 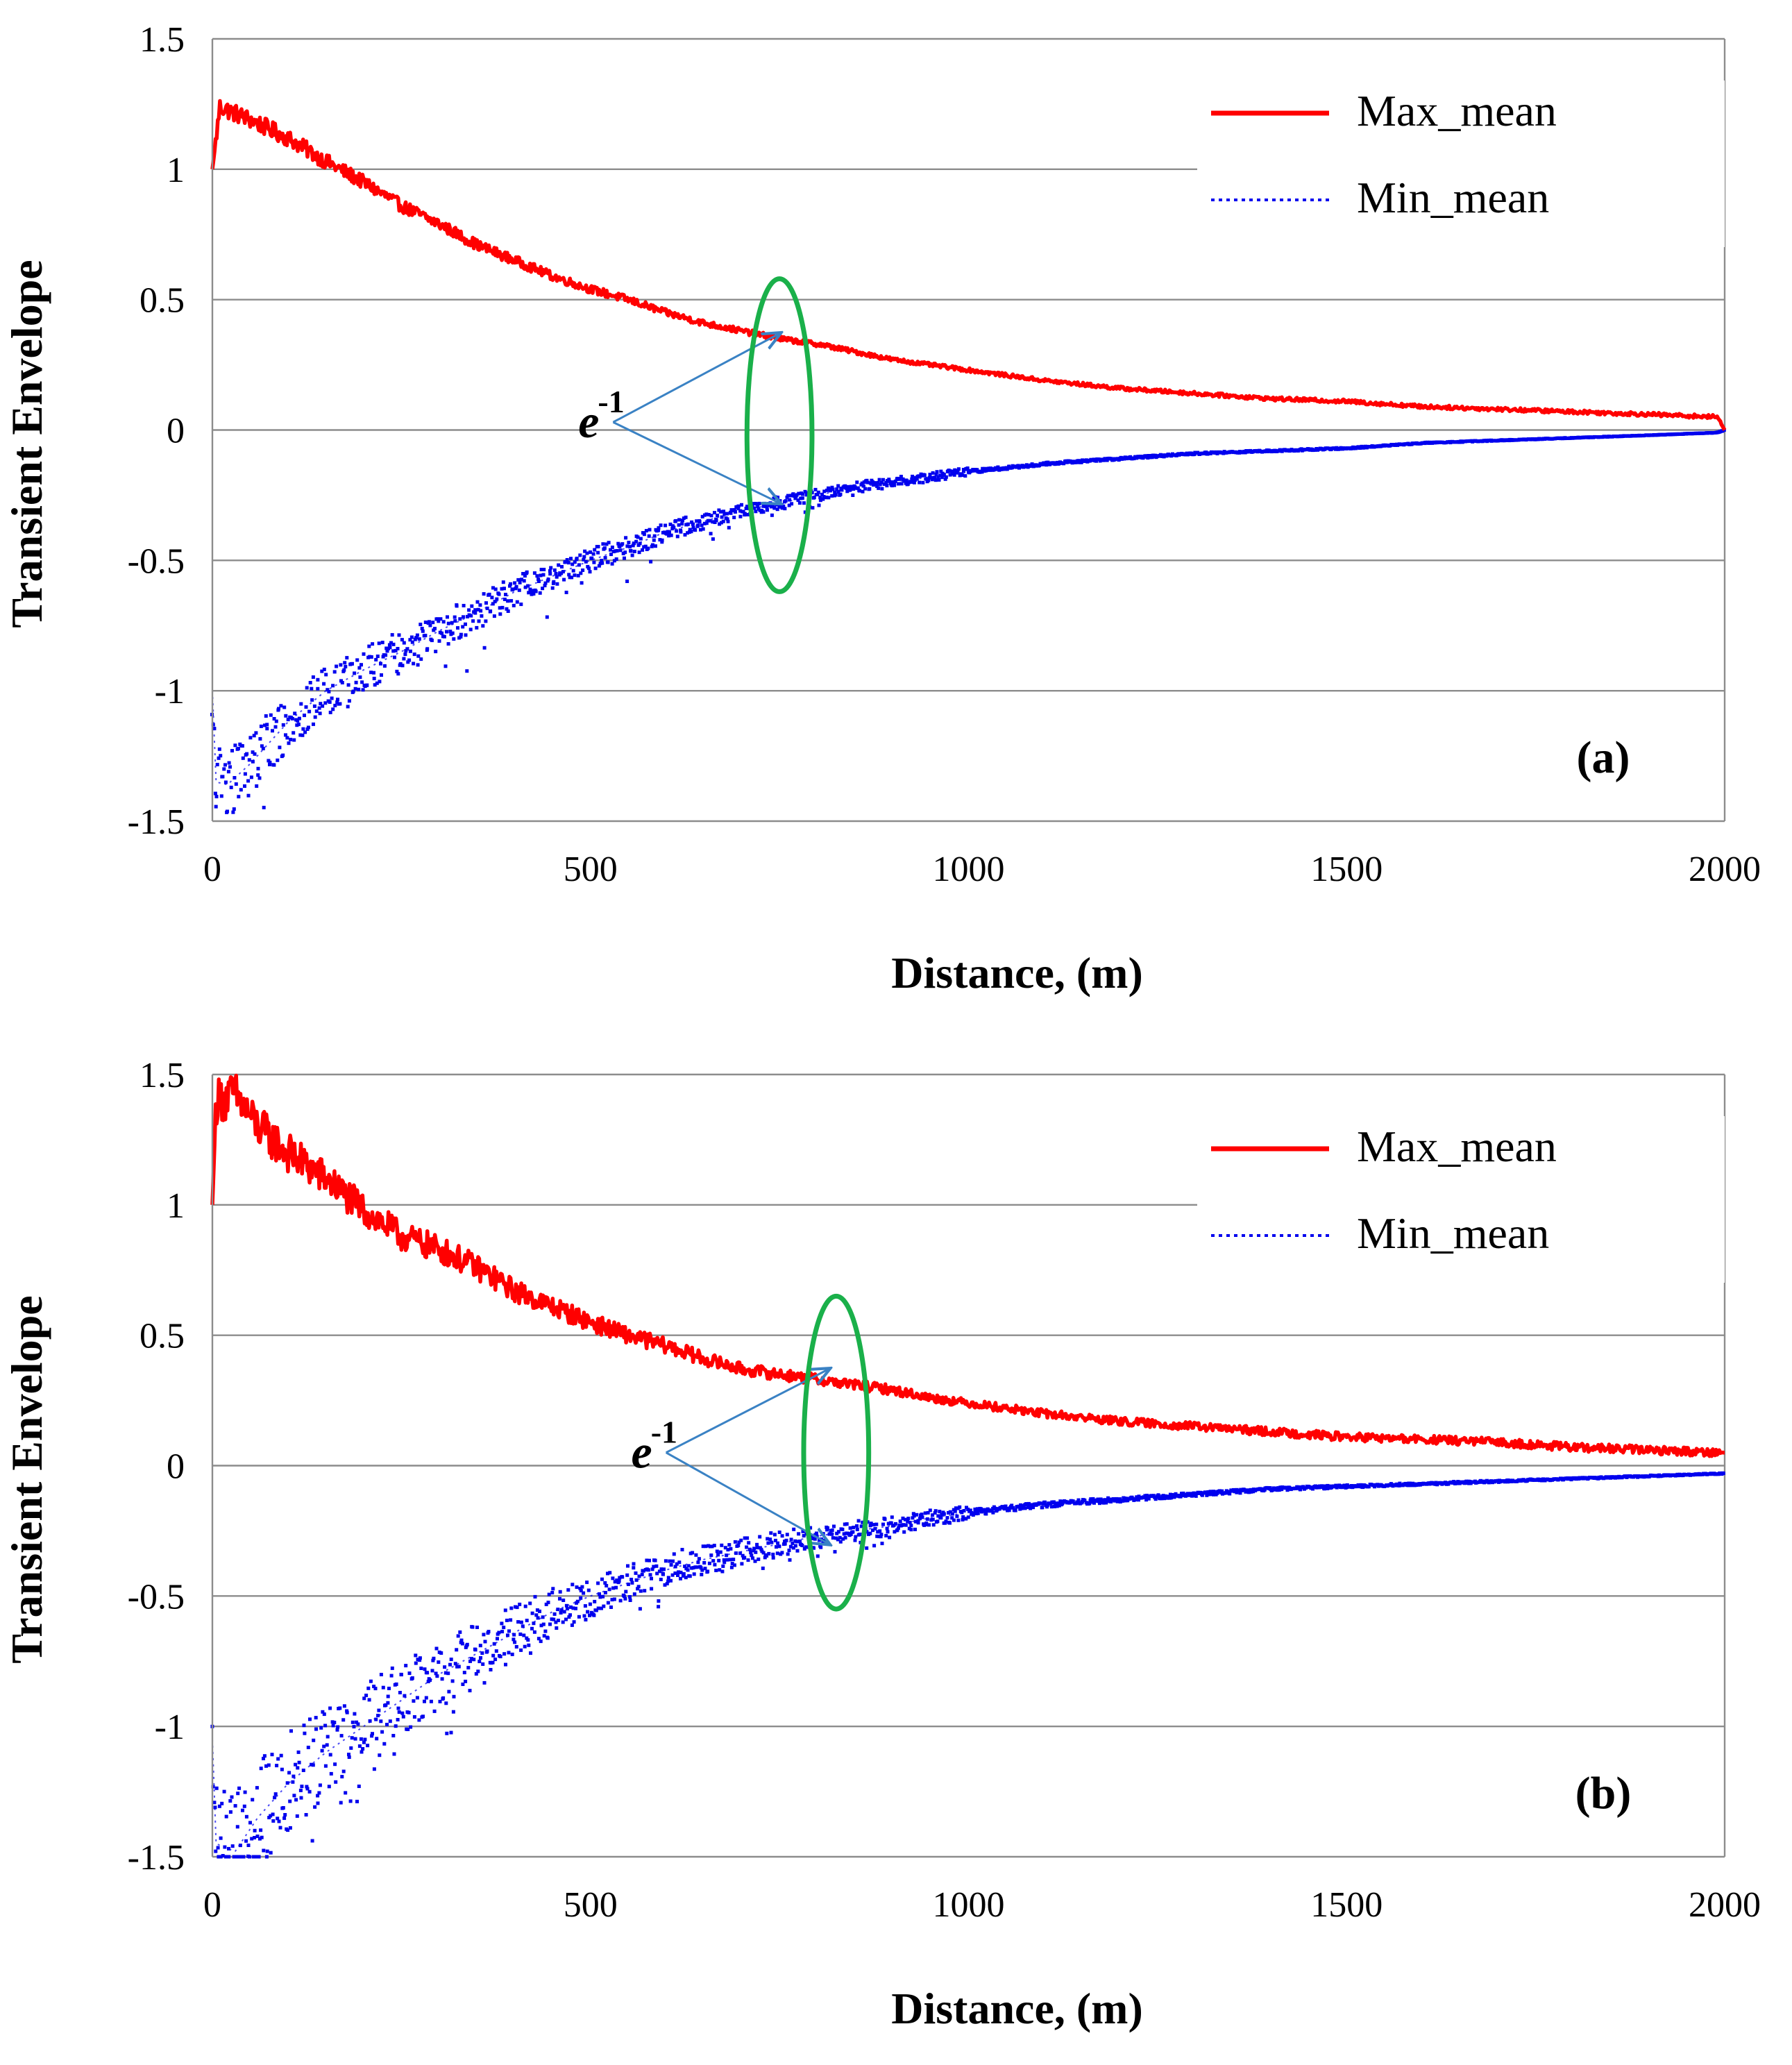 I want to click on annotation-exponent: -1, so click(x=611, y=401).